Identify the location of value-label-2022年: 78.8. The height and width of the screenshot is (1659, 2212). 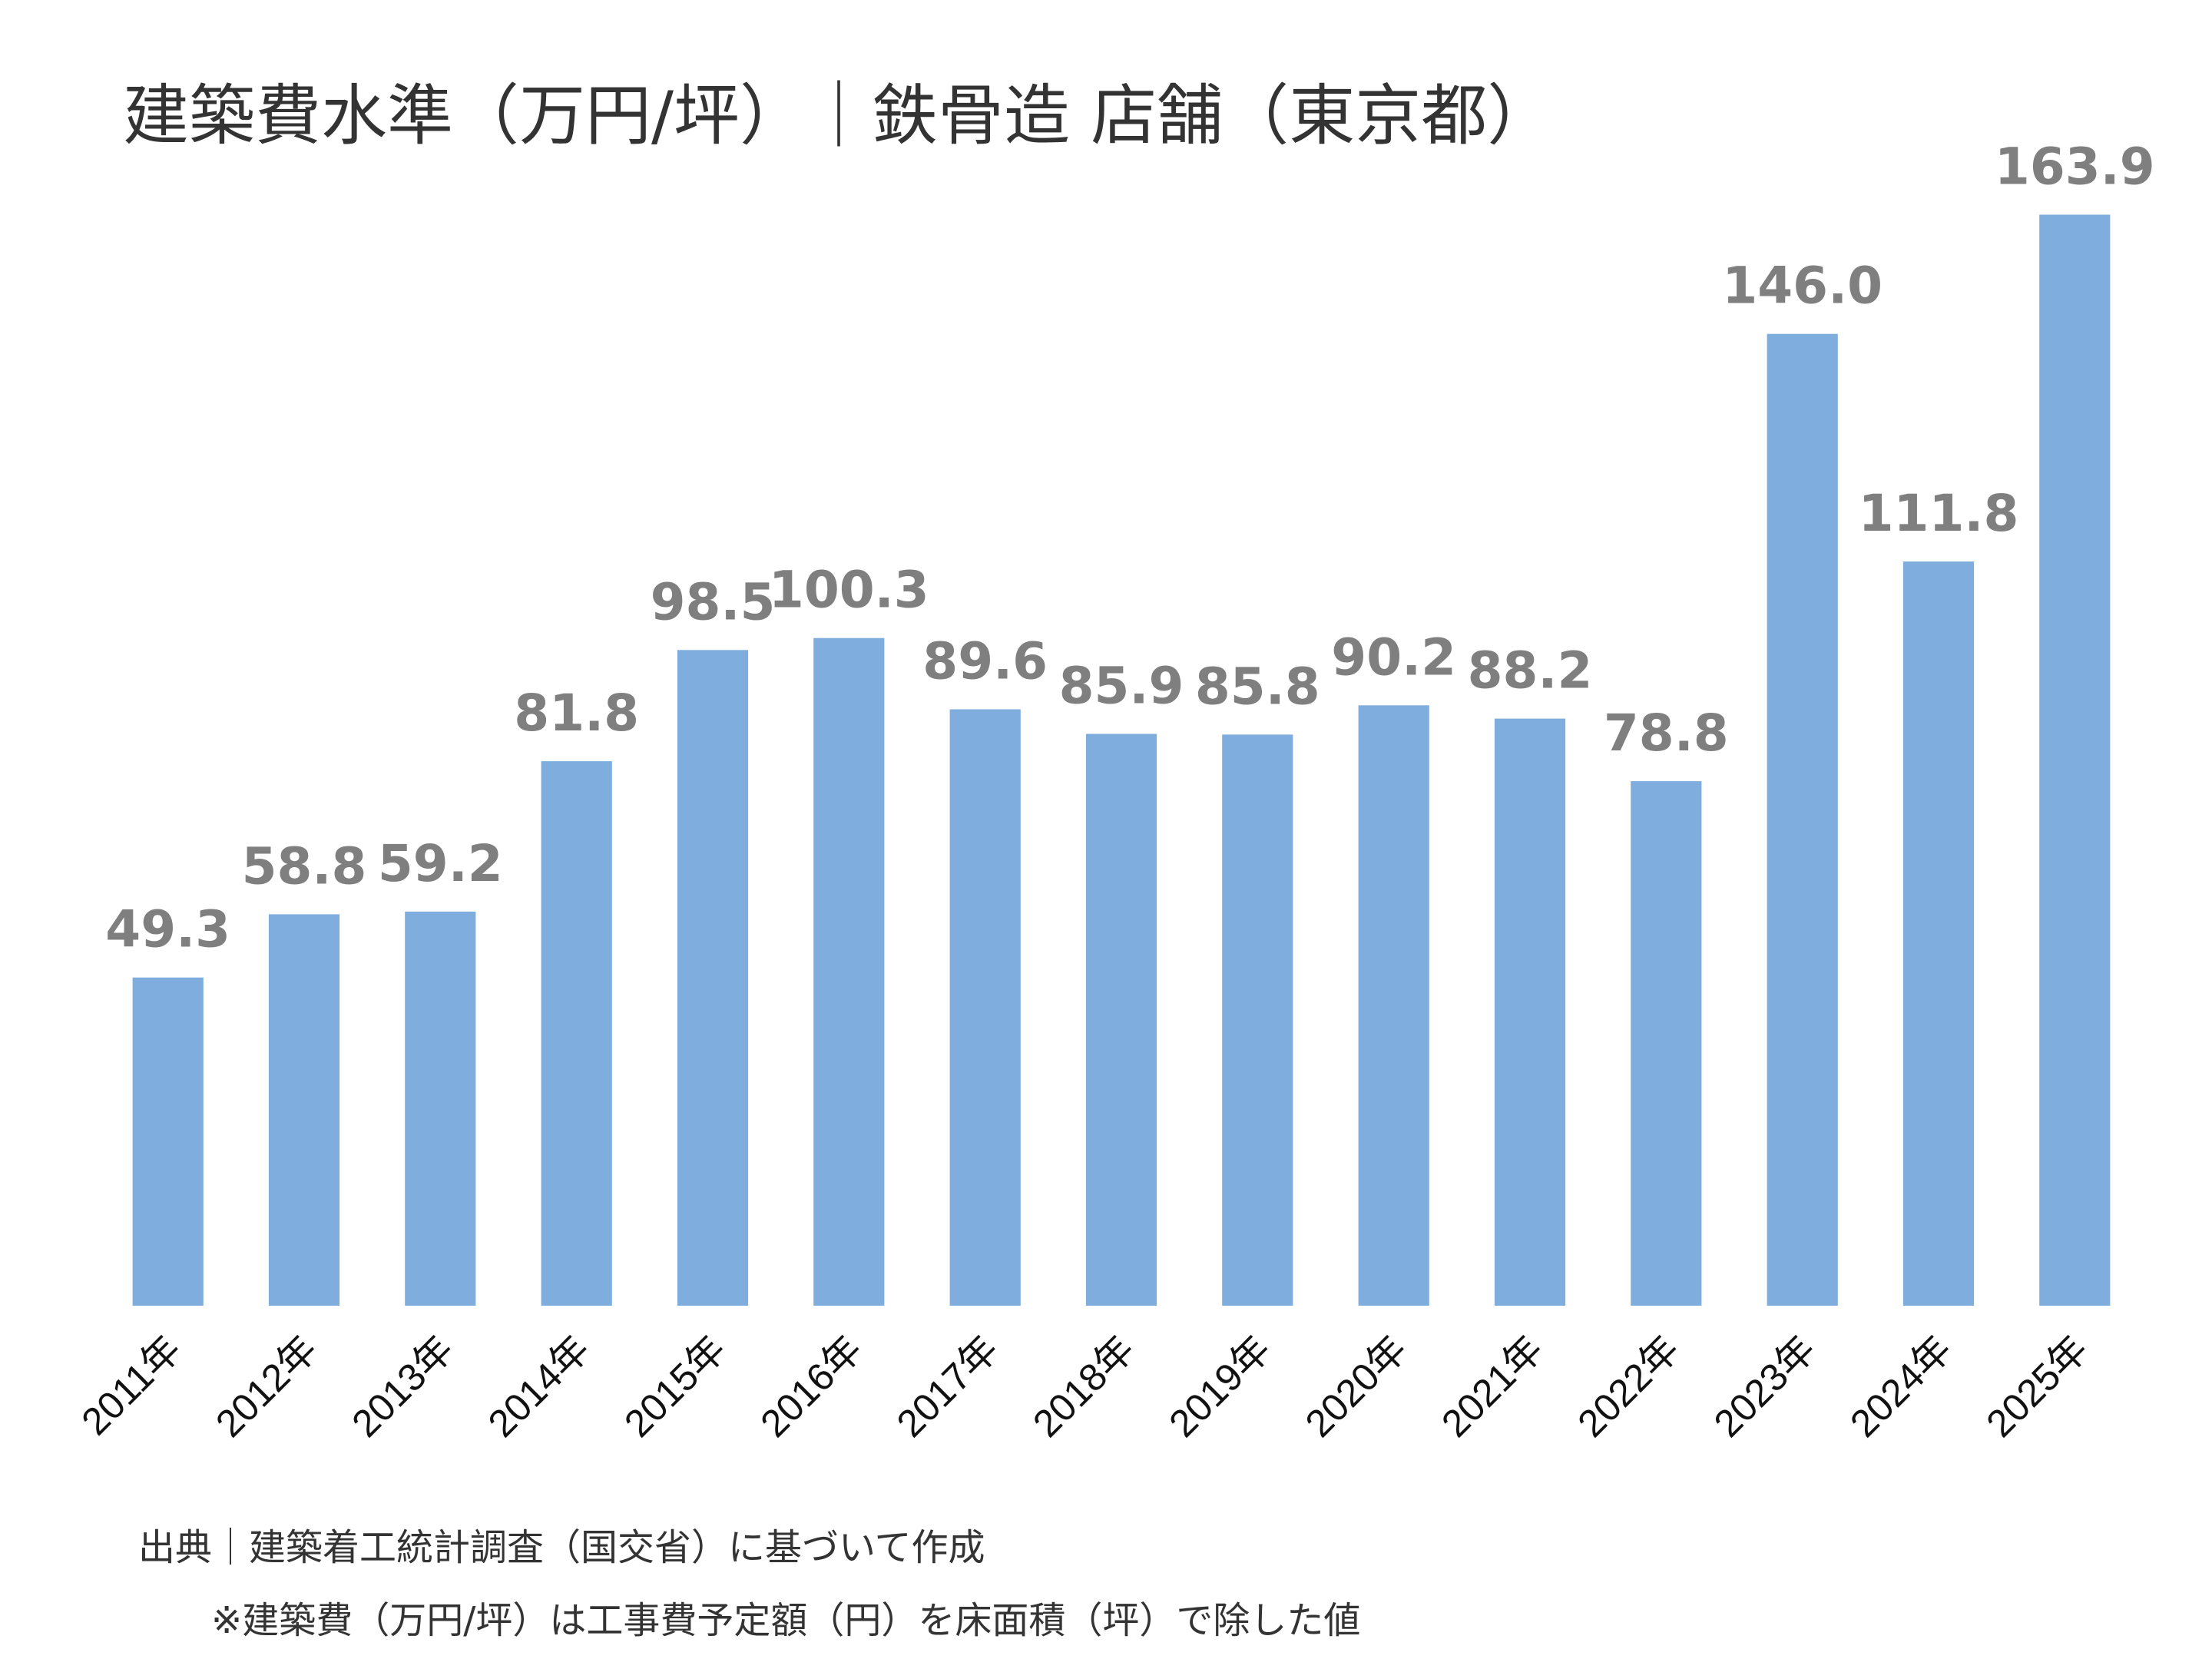
(1666, 733).